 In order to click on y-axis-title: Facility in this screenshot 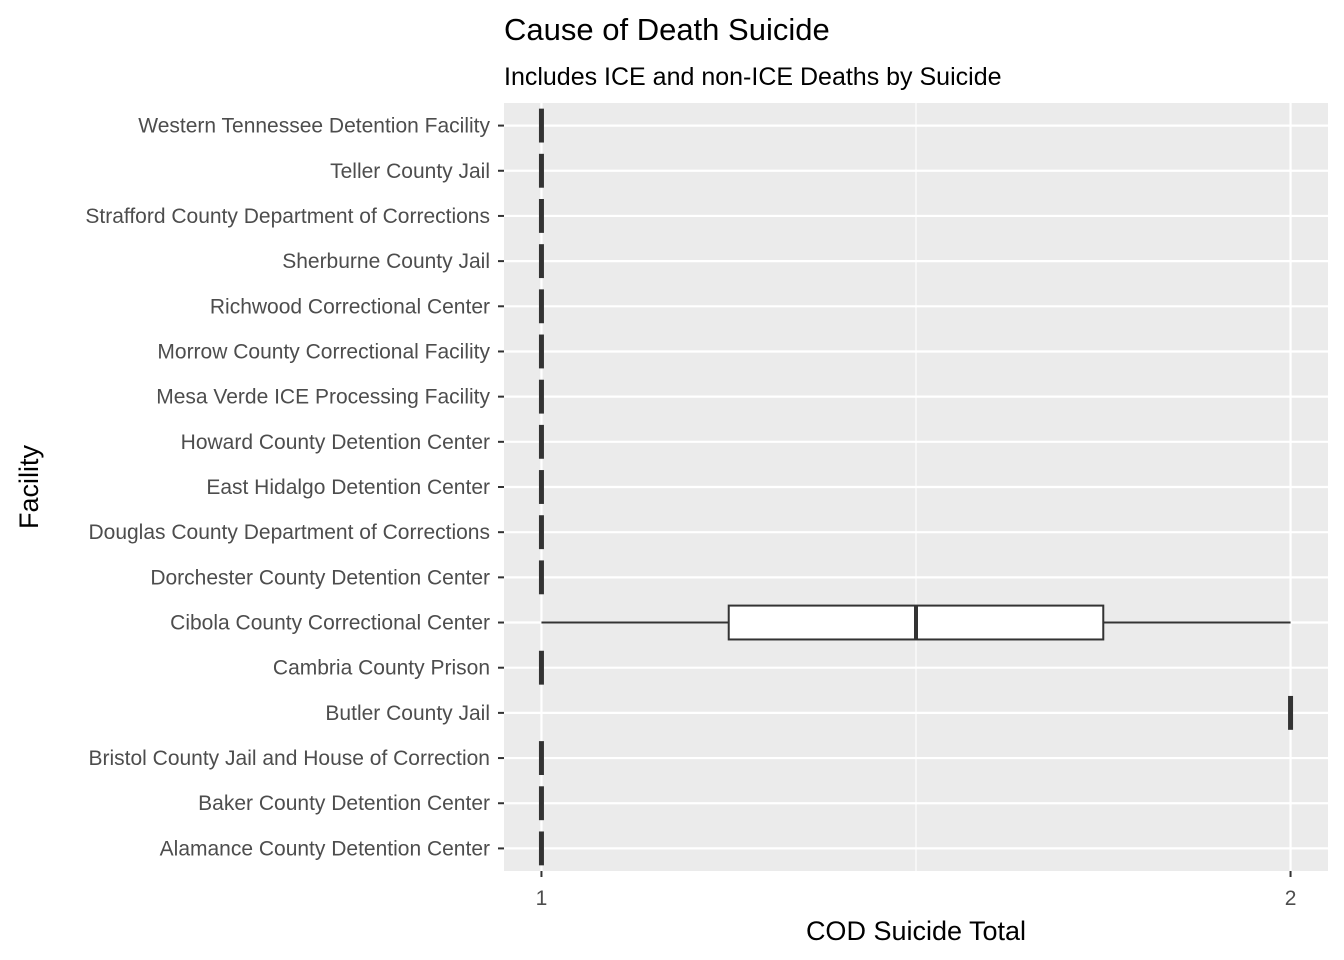, I will do `click(29, 487)`.